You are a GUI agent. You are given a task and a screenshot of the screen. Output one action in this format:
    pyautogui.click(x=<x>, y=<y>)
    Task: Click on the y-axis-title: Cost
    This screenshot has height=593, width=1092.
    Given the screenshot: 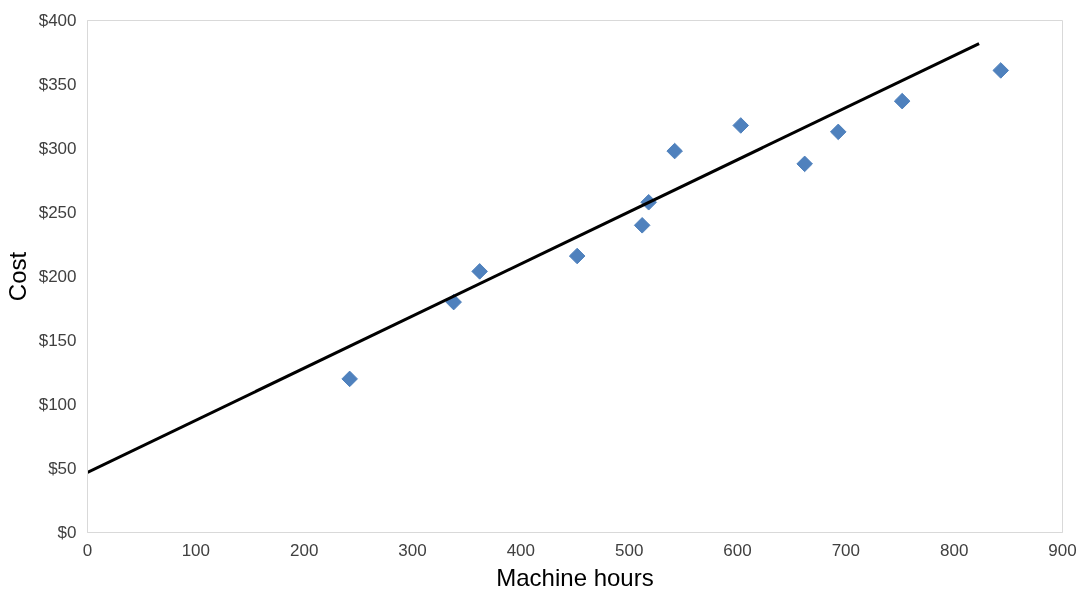 What is the action you would take?
    pyautogui.click(x=17, y=276)
    